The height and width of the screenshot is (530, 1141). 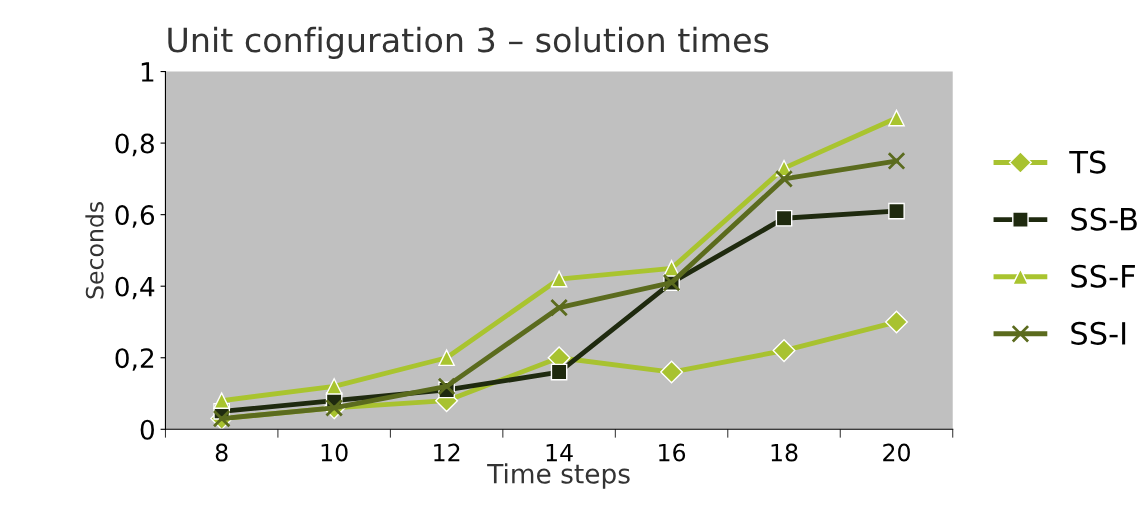 What do you see at coordinates (784, 452) in the screenshot?
I see `x-tick-label: 18` at bounding box center [784, 452].